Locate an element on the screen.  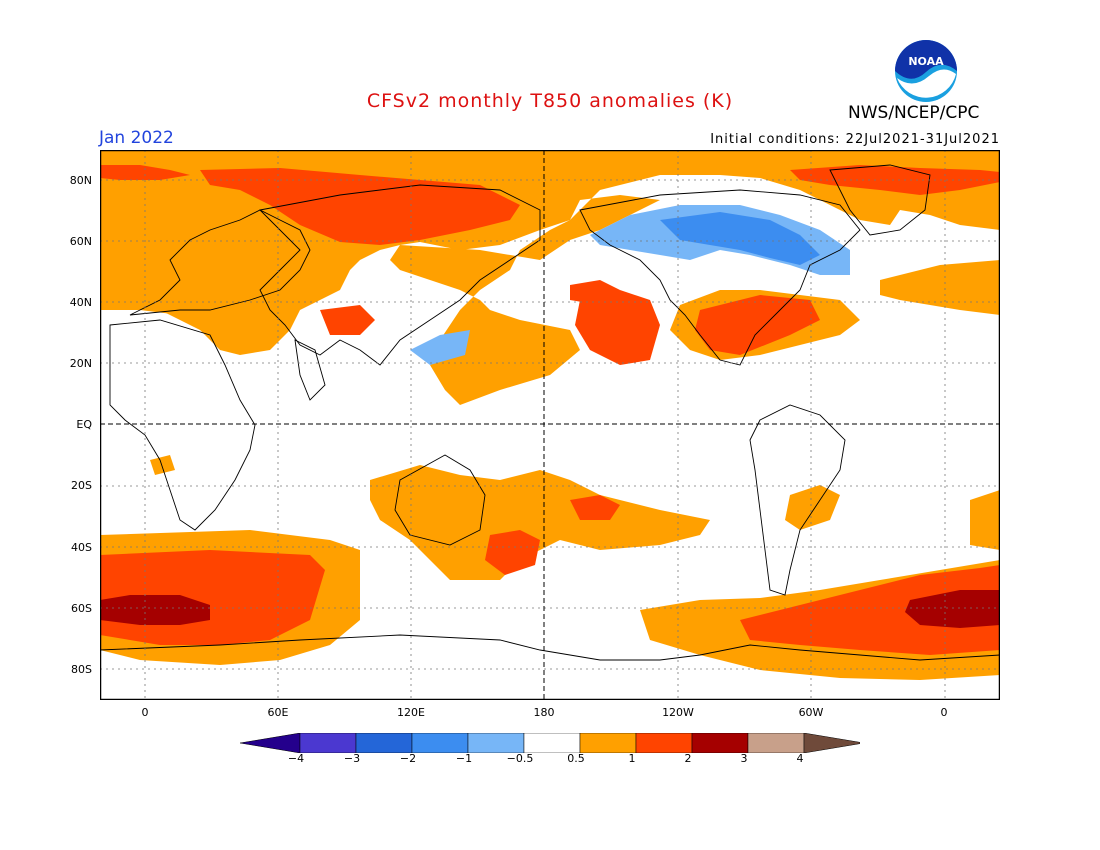
lat-label: 40N is located at coordinates (80, 302).